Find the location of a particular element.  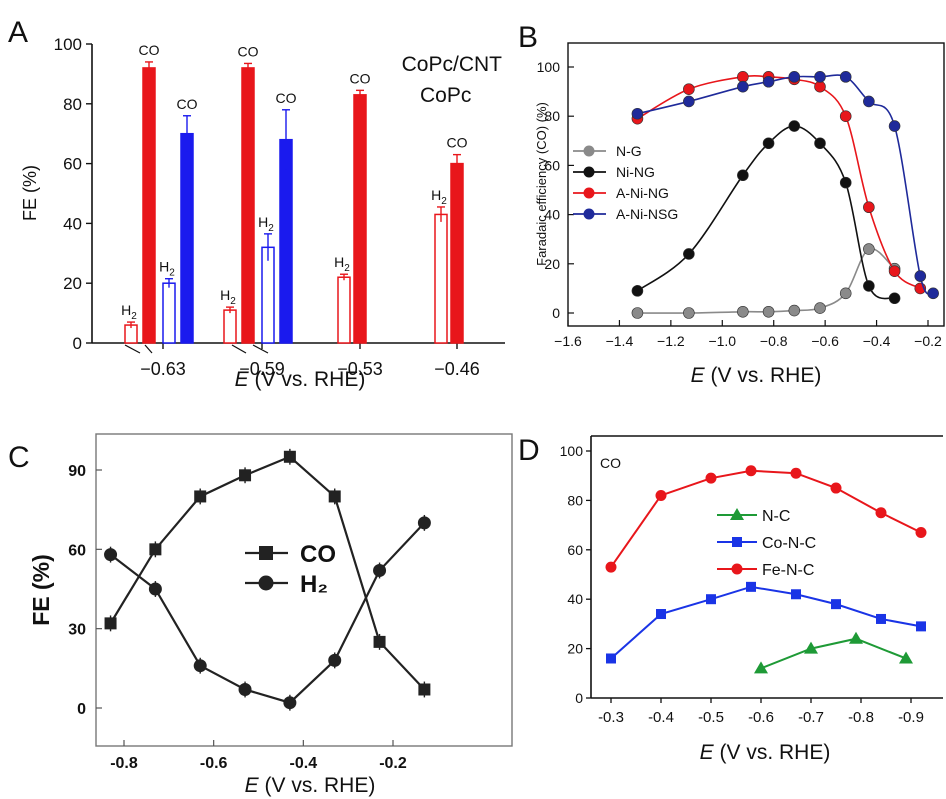

legend-label-h2: H₂ is located at coordinates (314, 584).